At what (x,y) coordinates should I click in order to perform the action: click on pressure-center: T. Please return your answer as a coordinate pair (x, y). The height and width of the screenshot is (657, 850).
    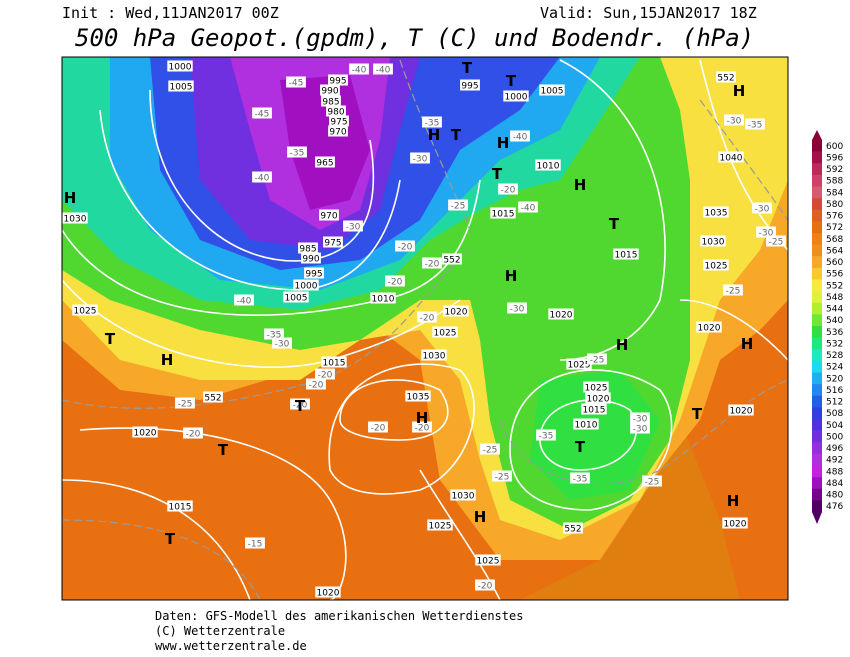
    Looking at the image, I should click on (614, 224).